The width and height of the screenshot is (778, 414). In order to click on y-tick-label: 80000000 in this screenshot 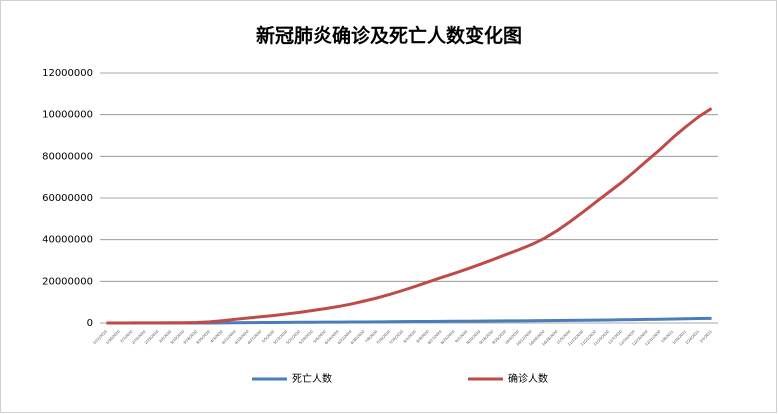, I will do `click(67, 156)`.